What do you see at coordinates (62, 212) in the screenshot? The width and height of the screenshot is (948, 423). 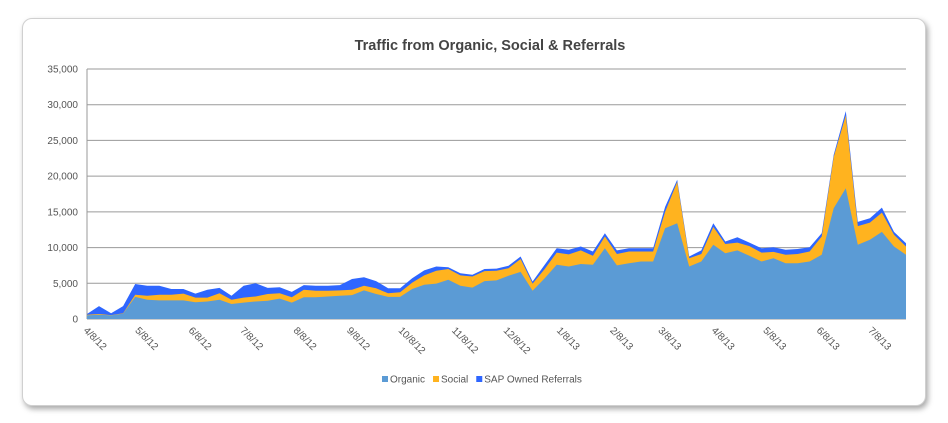 I see `y-tick-label: 15,000` at bounding box center [62, 212].